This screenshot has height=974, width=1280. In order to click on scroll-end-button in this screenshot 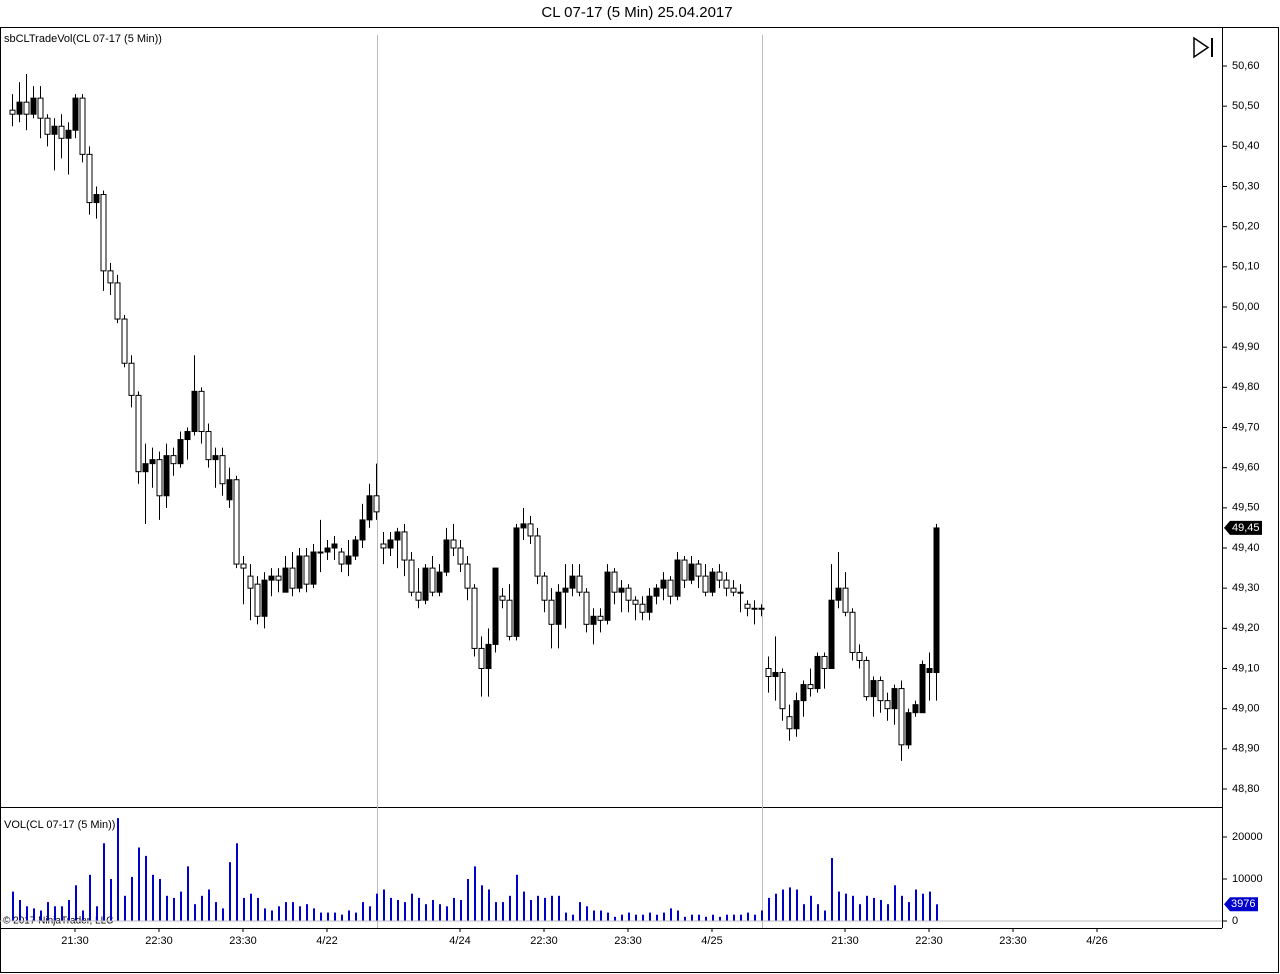, I will do `click(1203, 47)`.